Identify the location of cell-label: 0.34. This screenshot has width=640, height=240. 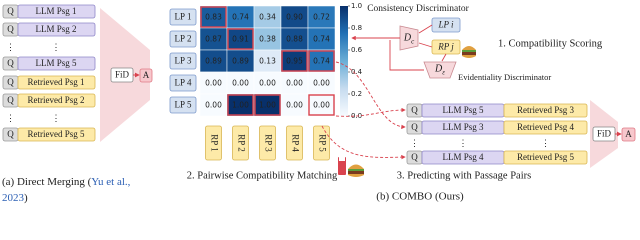
(267, 17).